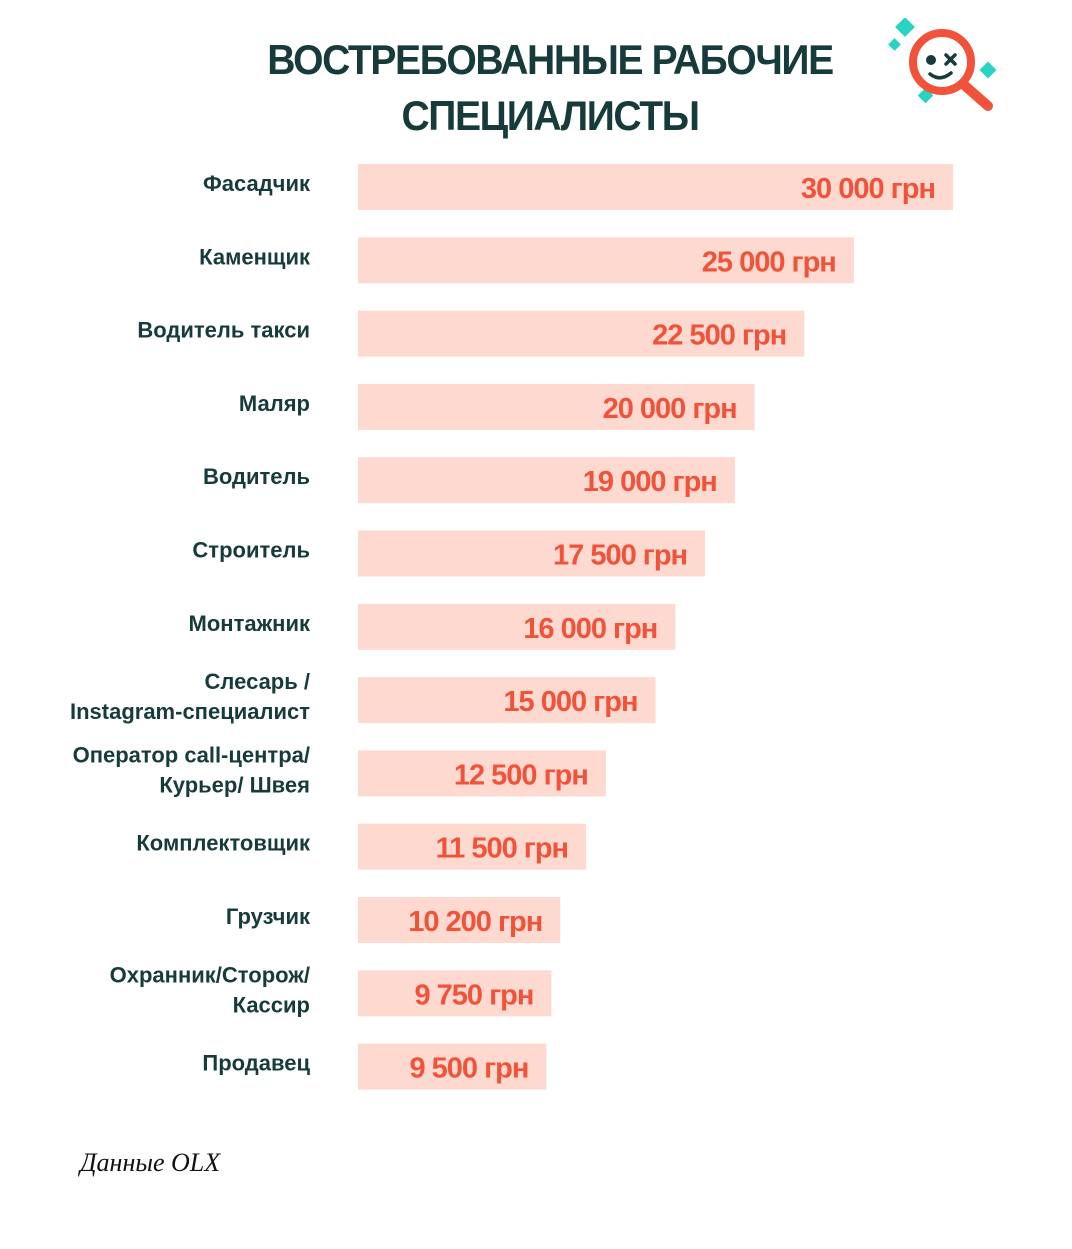  I want to click on bar-group: 11 500 грн Комплектовщик, so click(361, 846).